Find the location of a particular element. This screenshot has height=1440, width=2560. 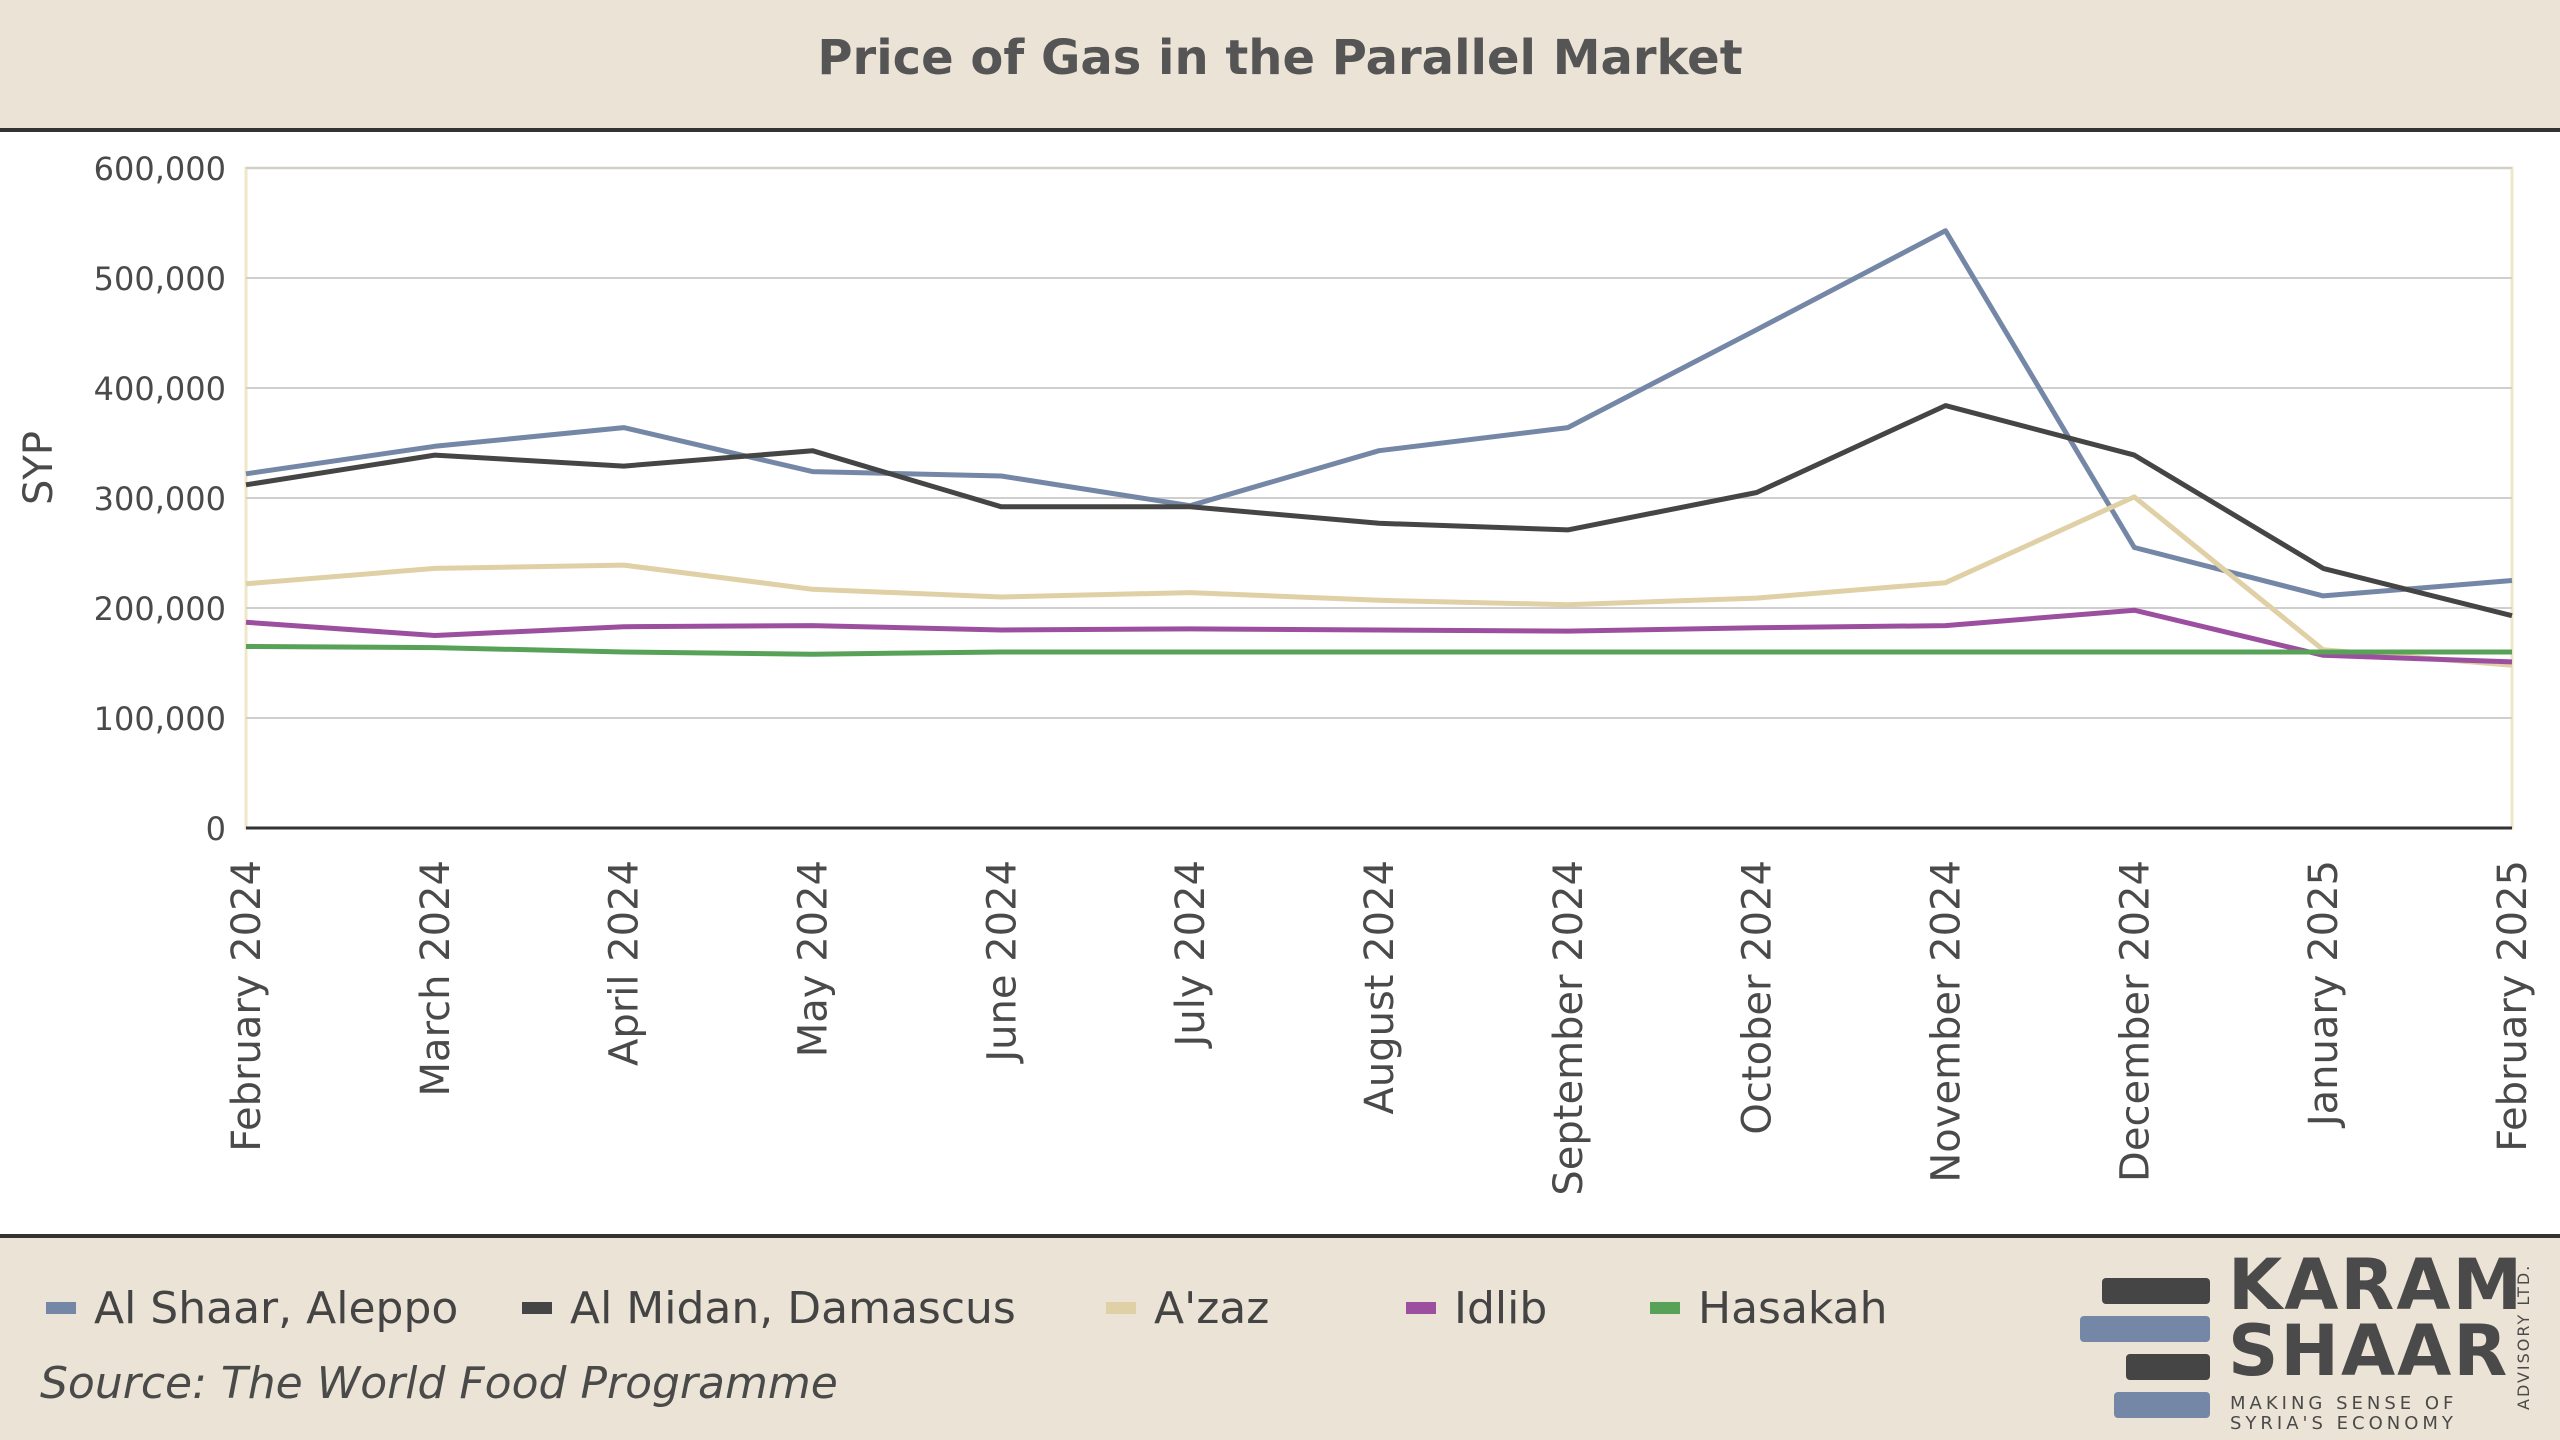

legend-label: A'zaz is located at coordinates (1212, 1308).